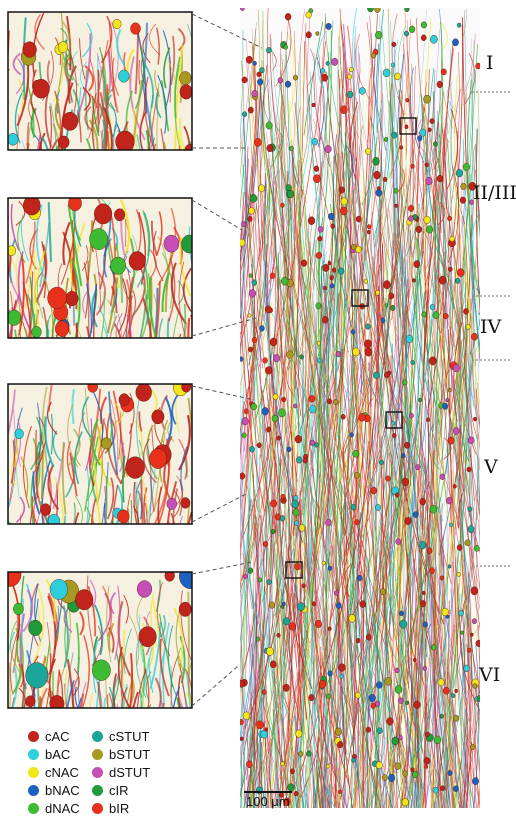  I want to click on legend-label: bAC, so click(58, 754).